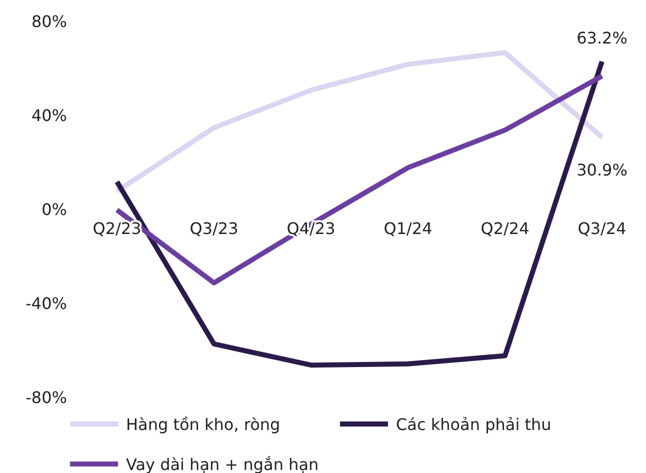  I want to click on x-tick-label: Q3/23, so click(214, 228).